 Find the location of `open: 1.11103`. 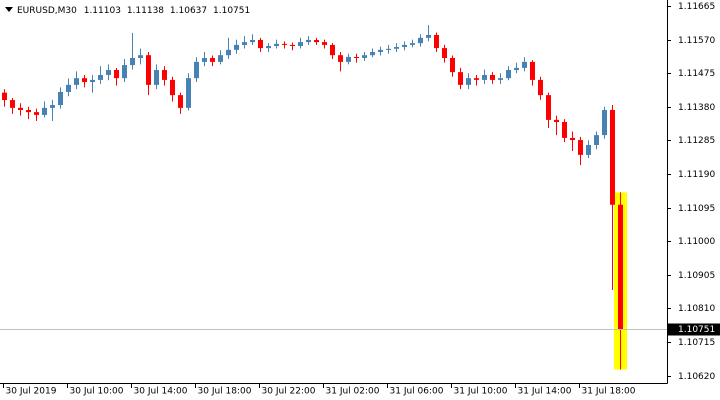

open: 1.11103 is located at coordinates (102, 11).